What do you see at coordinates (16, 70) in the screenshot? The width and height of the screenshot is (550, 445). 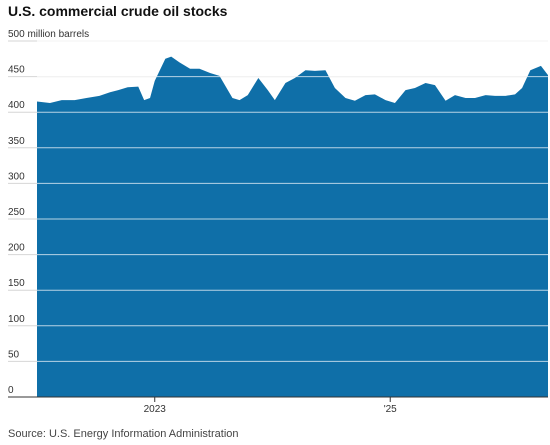 I see `y-tick-label: 450` at bounding box center [16, 70].